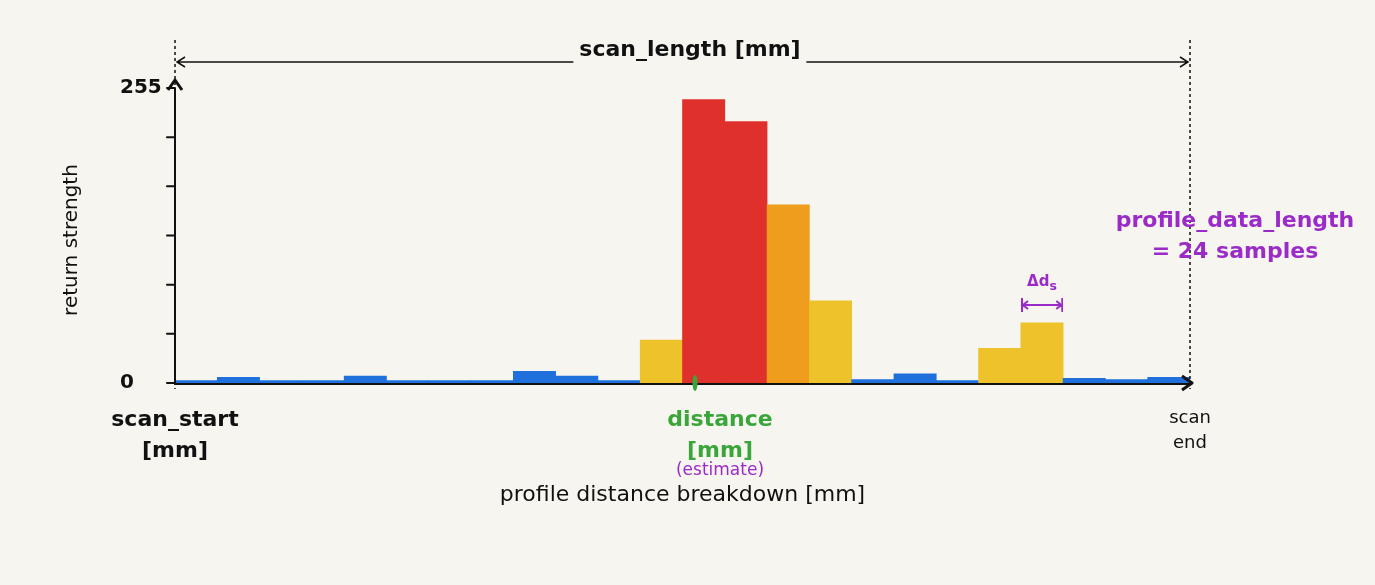 The width and height of the screenshot is (1375, 585). I want to click on text: (estimate), so click(720, 470).